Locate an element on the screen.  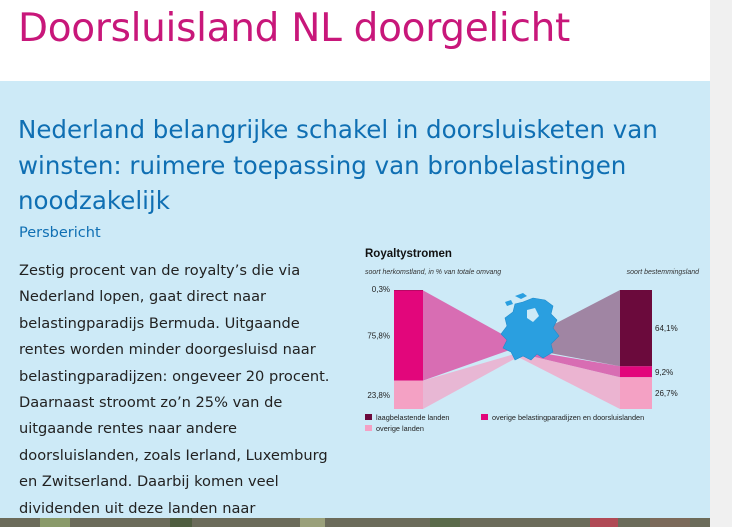
footer-strip is located at coordinates (355, 522).